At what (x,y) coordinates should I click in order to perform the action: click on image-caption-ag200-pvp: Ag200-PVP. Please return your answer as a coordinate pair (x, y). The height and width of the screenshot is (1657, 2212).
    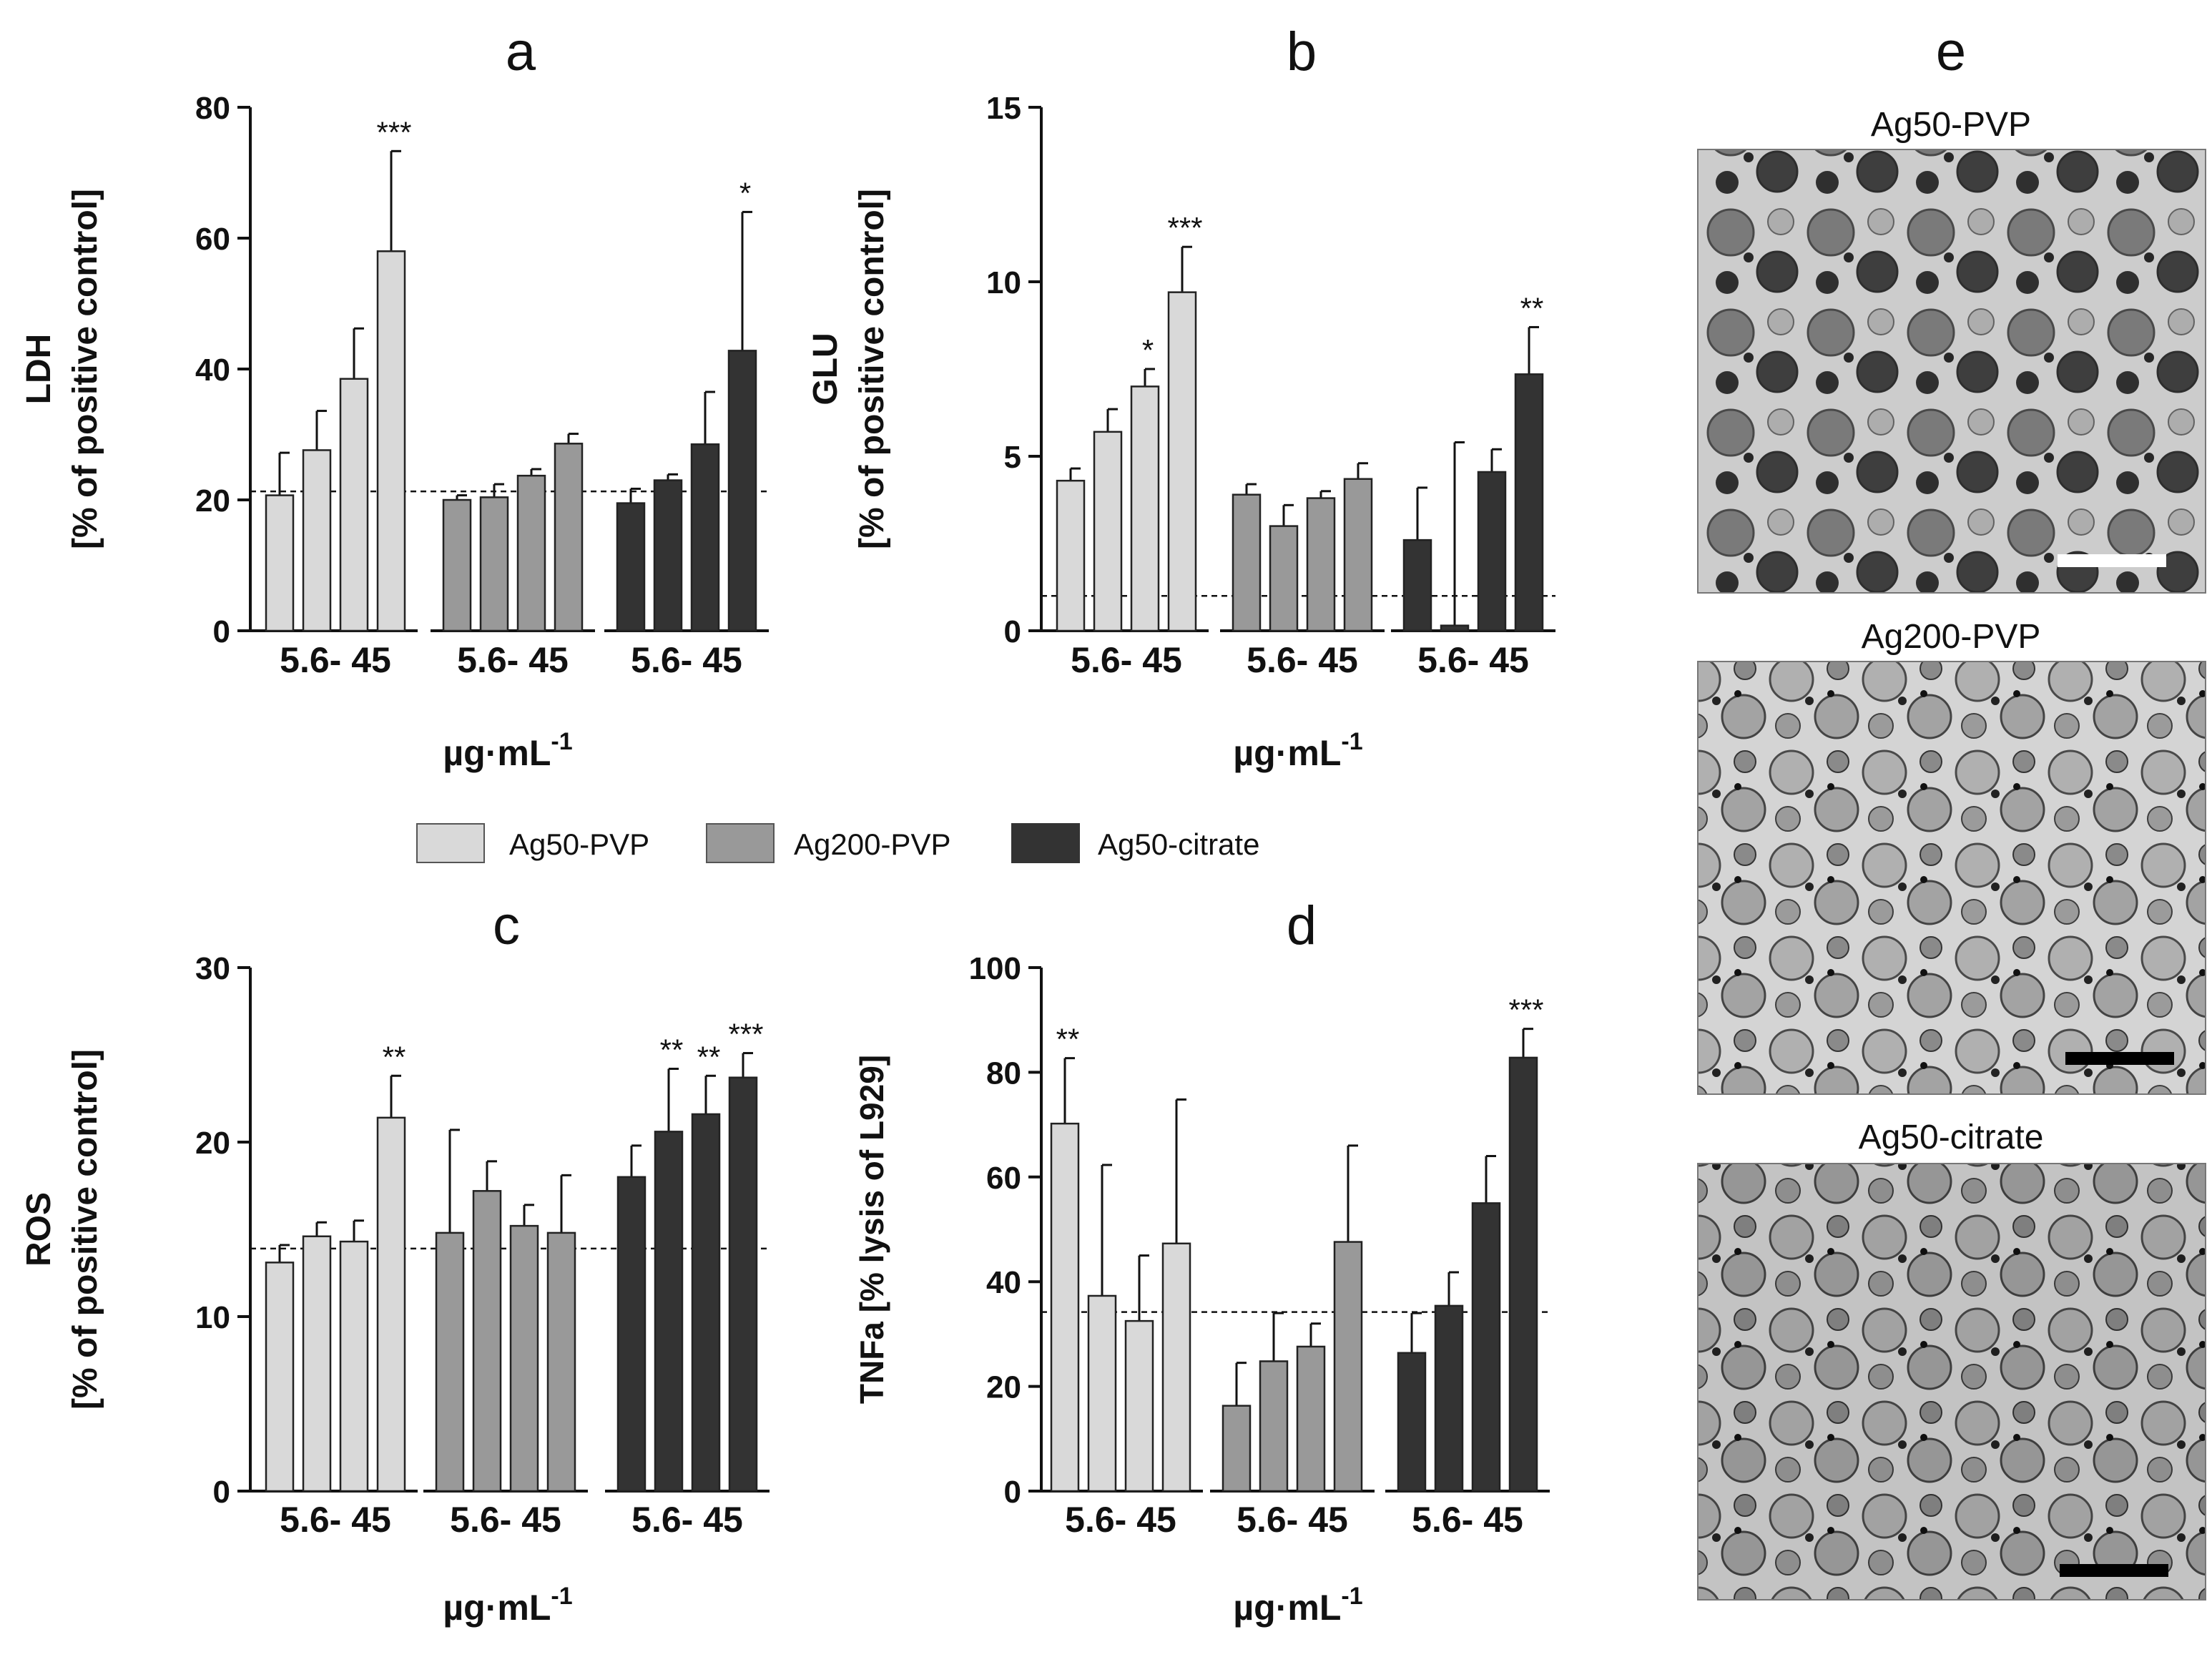
    Looking at the image, I should click on (1952, 637).